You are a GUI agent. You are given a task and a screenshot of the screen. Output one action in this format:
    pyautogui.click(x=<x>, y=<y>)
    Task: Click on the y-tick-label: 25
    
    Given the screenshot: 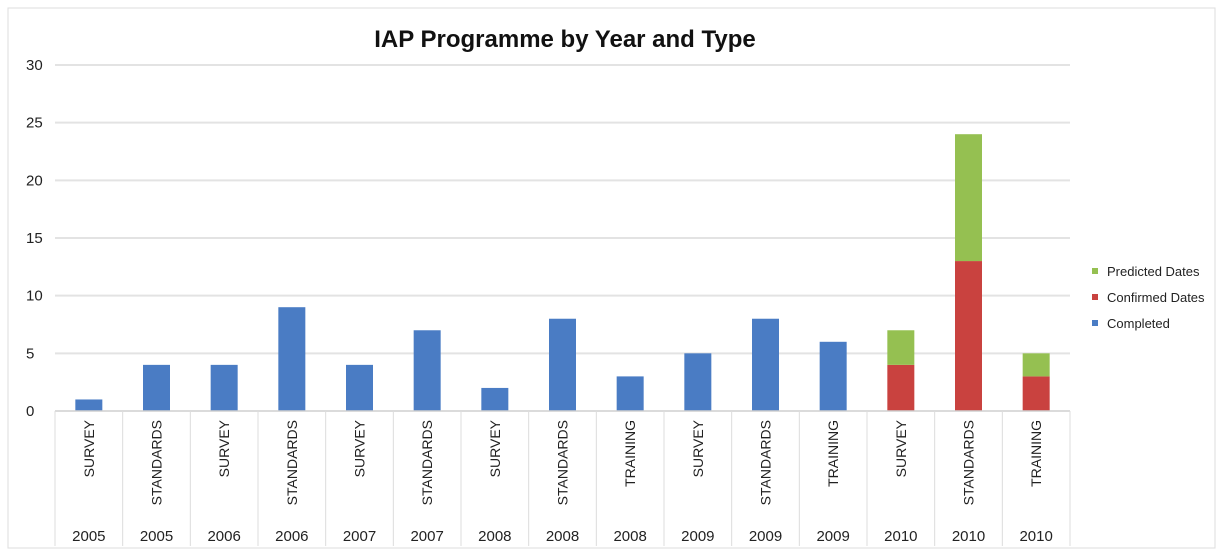 What is the action you would take?
    pyautogui.click(x=34, y=123)
    